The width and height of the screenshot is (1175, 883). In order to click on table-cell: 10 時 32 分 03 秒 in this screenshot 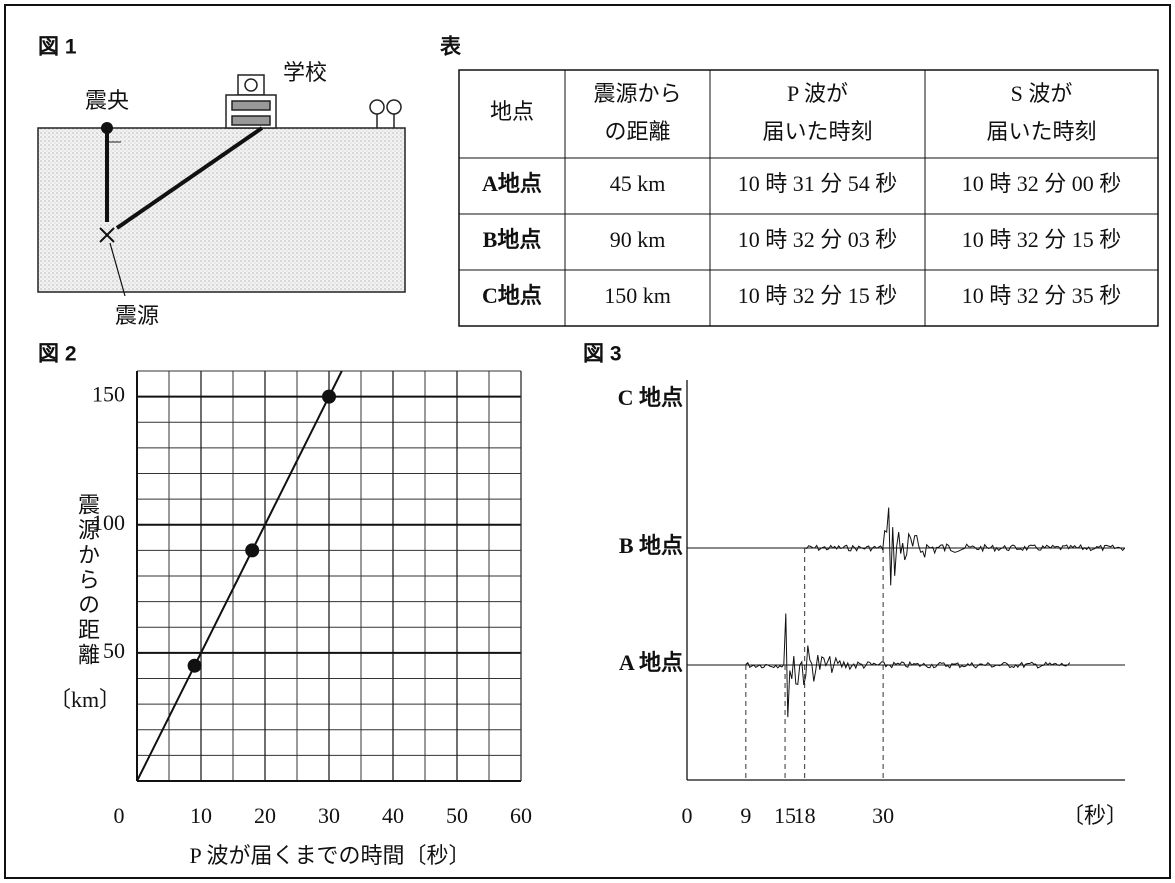, I will do `click(818, 239)`.